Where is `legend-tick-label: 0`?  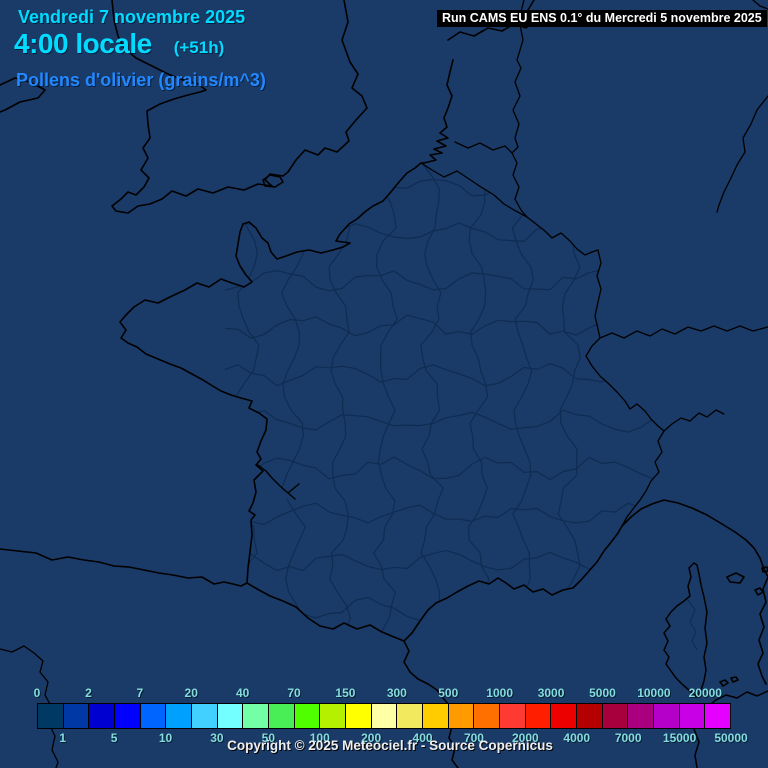
legend-tick-label: 0 is located at coordinates (37, 693).